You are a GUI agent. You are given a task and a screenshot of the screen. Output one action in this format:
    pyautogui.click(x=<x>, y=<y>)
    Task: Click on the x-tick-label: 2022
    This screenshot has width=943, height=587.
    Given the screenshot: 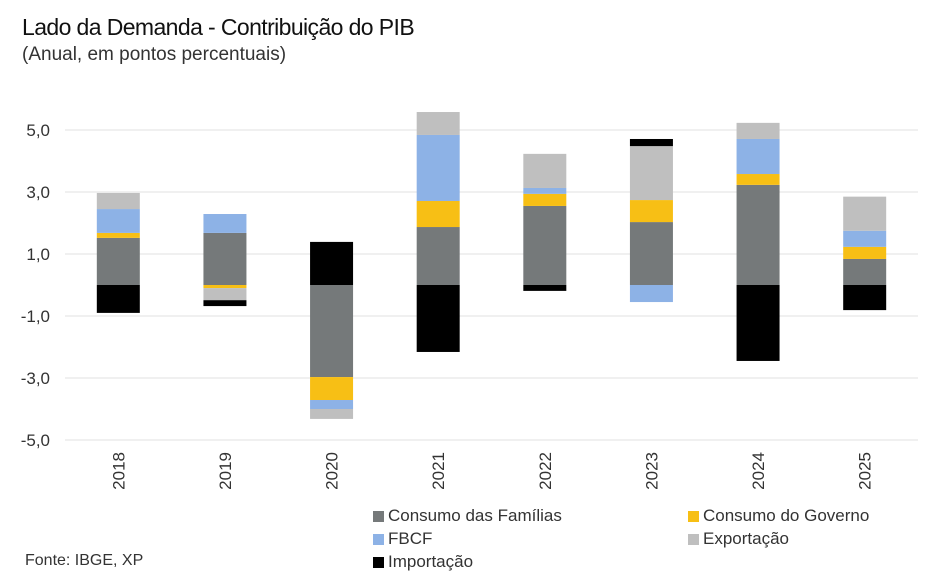 What is the action you would take?
    pyautogui.click(x=545, y=471)
    